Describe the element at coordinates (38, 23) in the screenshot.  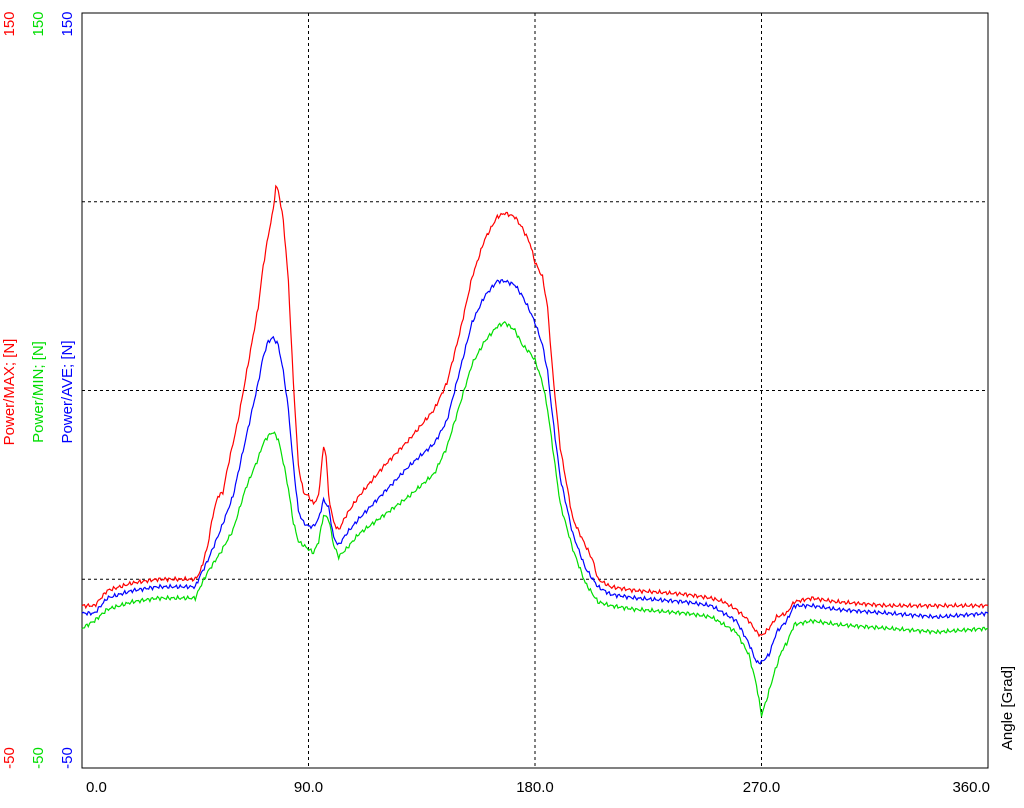
I see `y-top-tick-min: 150` at that location.